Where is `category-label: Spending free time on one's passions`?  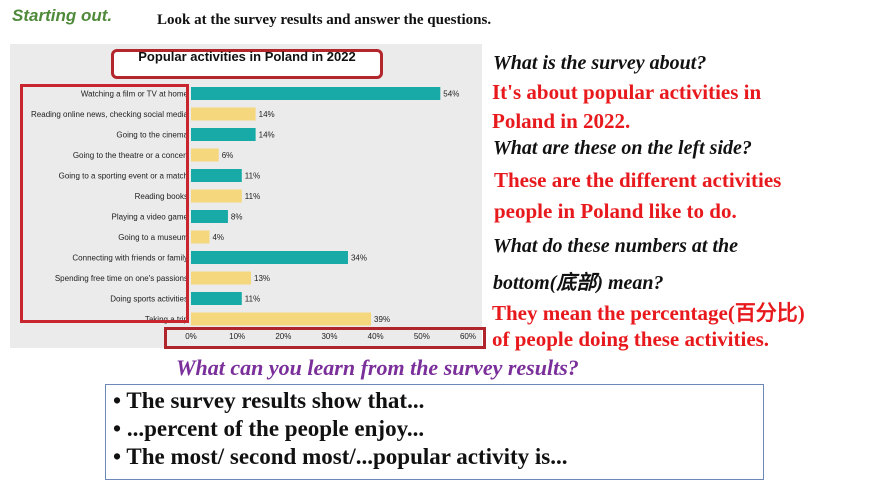 category-label: Spending free time on one's passions is located at coordinates (121, 278).